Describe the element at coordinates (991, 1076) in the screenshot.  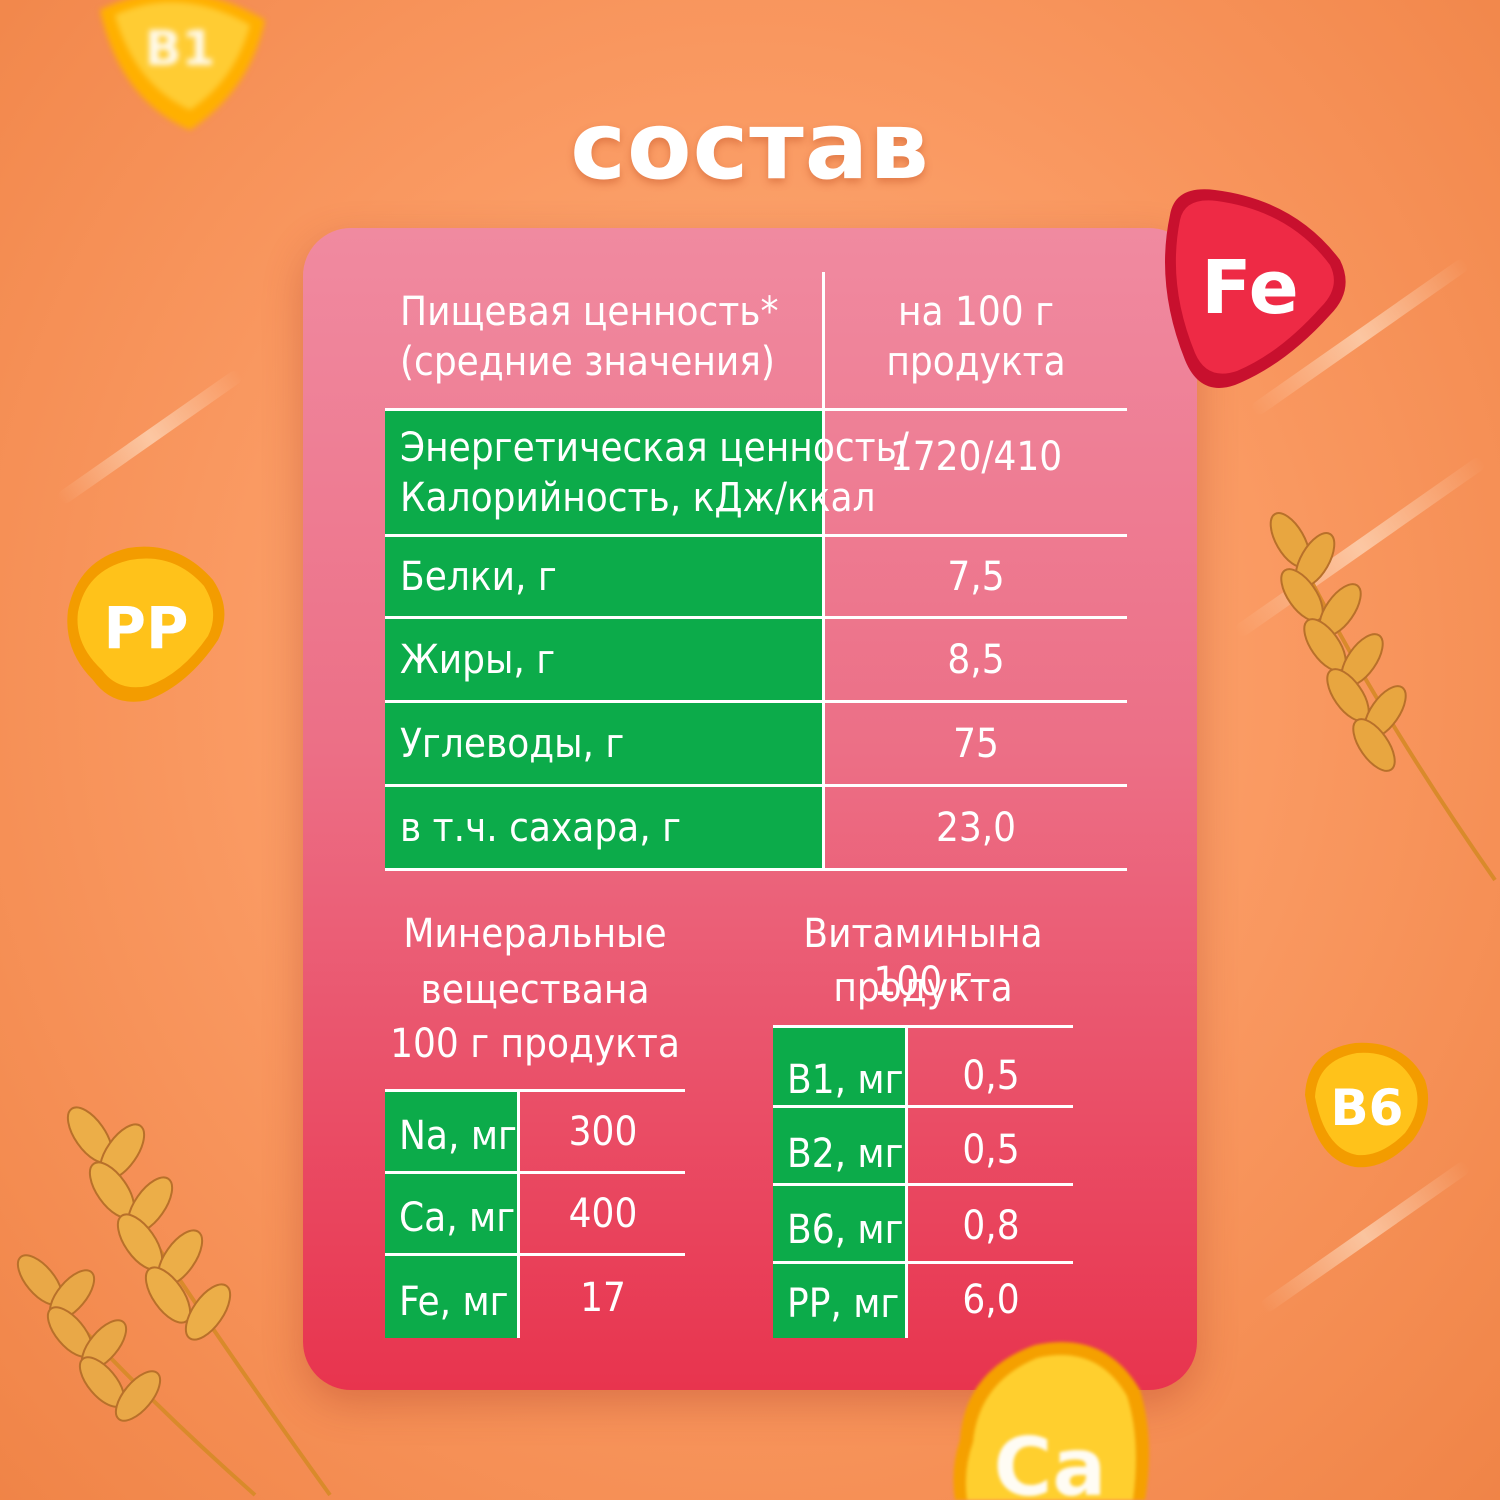
I see `vitamins-row-b1-value: 0,5` at that location.